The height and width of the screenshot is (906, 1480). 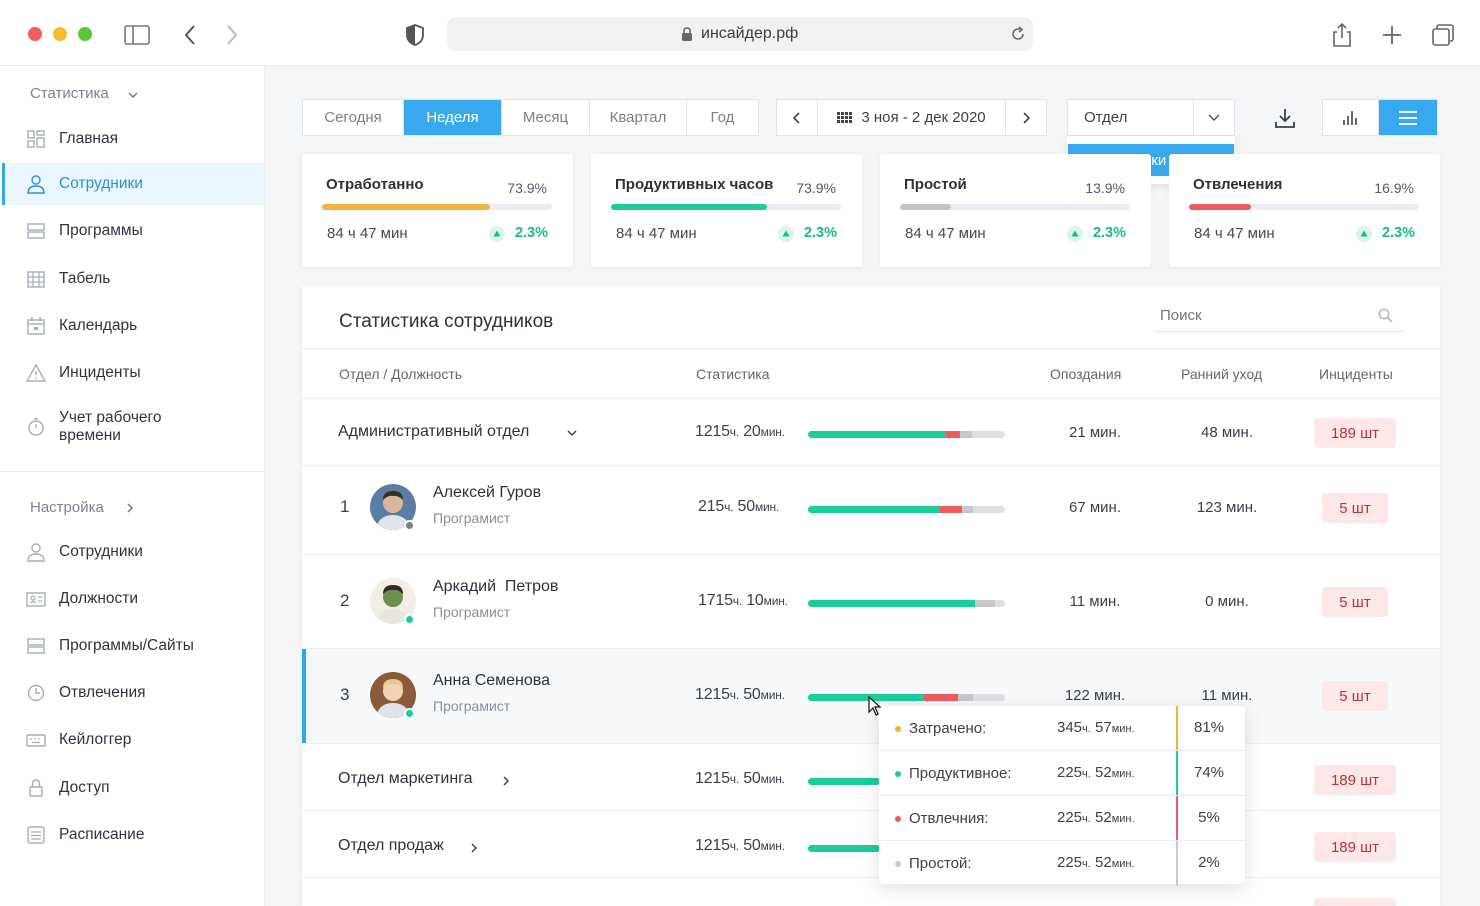 What do you see at coordinates (304, 696) in the screenshot?
I see `row-selected-indicator` at bounding box center [304, 696].